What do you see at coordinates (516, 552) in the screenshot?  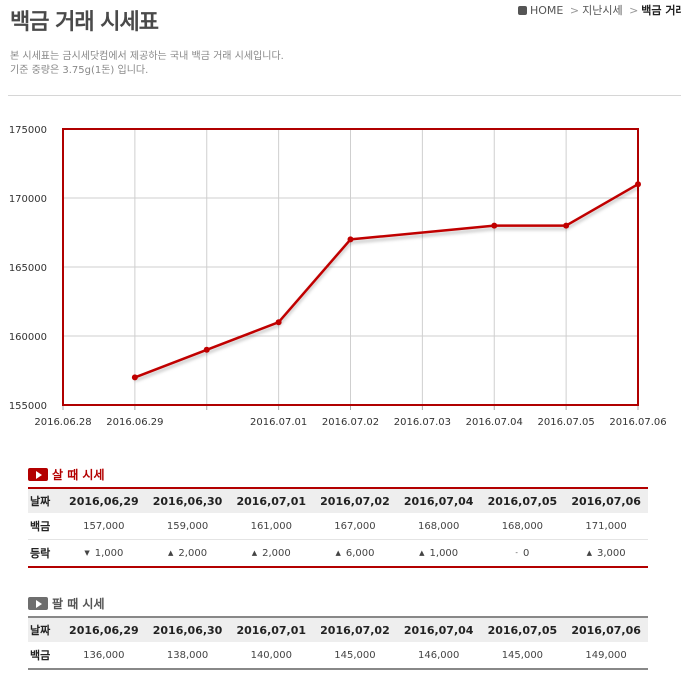 I see `flat-dash-icon: -` at bounding box center [516, 552].